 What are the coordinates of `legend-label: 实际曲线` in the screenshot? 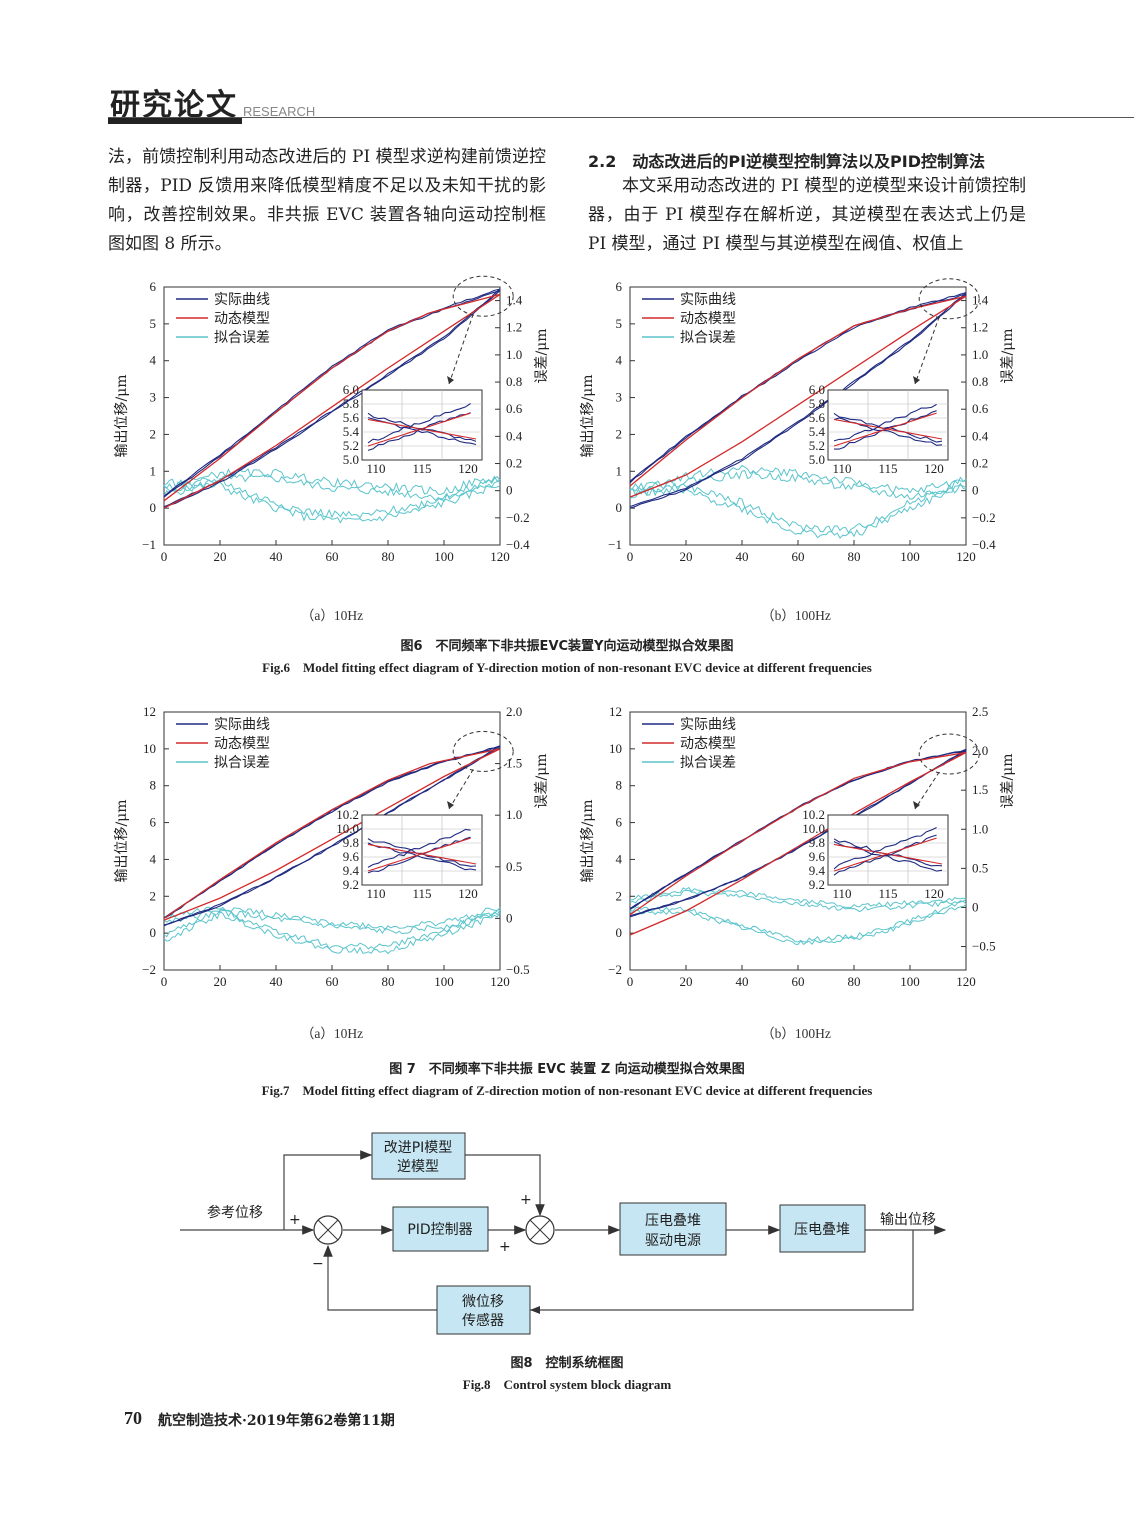 It's located at (242, 300).